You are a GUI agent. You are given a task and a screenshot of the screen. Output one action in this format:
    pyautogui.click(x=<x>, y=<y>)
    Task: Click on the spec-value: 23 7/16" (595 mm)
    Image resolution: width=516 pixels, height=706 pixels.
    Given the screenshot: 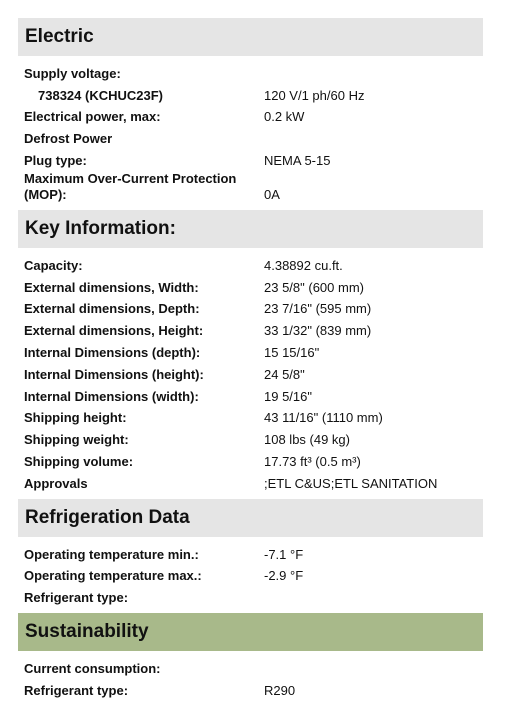 What is the action you would take?
    pyautogui.click(x=318, y=309)
    